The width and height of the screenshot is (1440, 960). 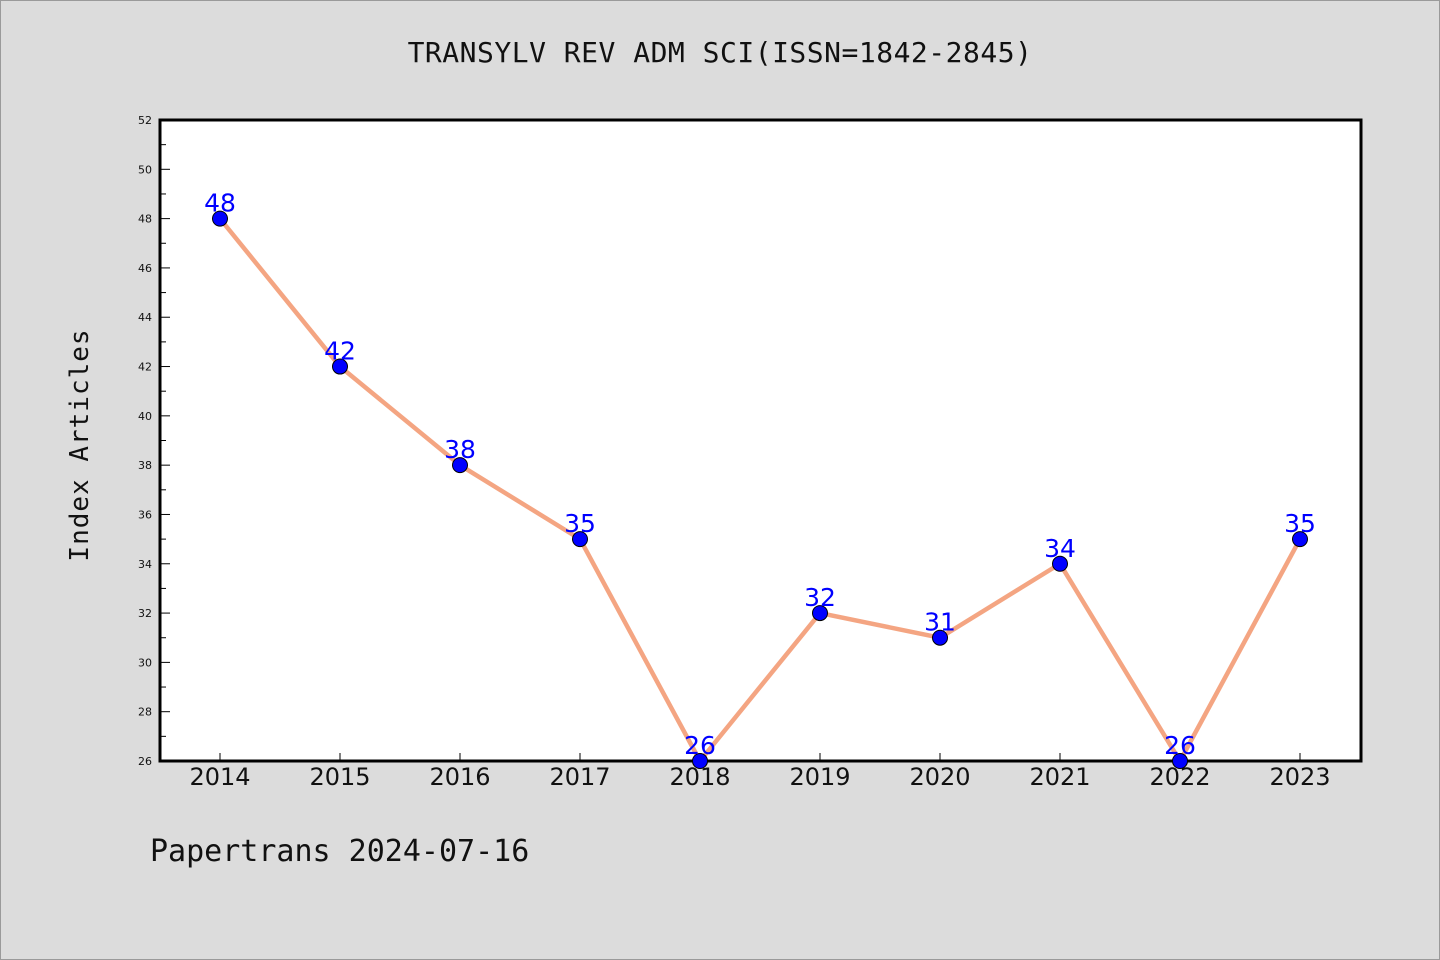 What do you see at coordinates (340, 351) in the screenshot?
I see `data-label: 42` at bounding box center [340, 351].